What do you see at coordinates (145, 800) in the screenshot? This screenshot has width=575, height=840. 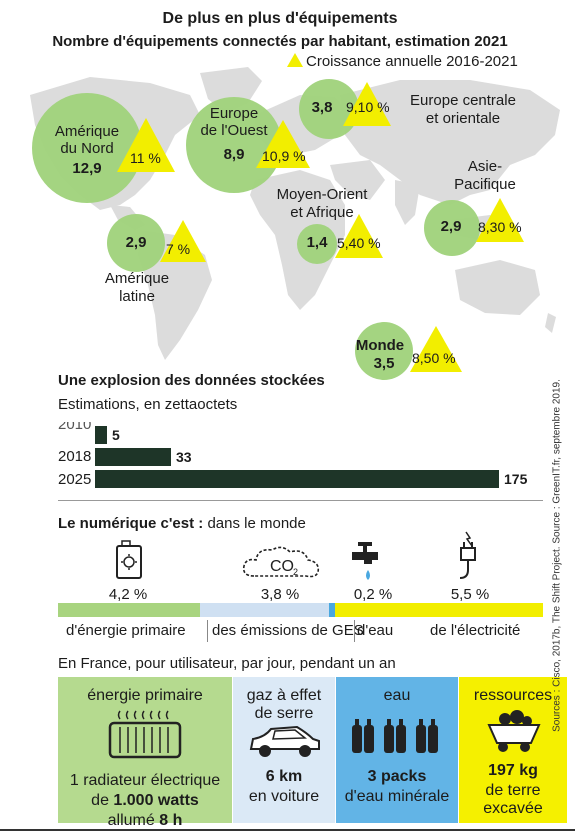 I see `box-primary-energy-line2: de 1.000 watts` at bounding box center [145, 800].